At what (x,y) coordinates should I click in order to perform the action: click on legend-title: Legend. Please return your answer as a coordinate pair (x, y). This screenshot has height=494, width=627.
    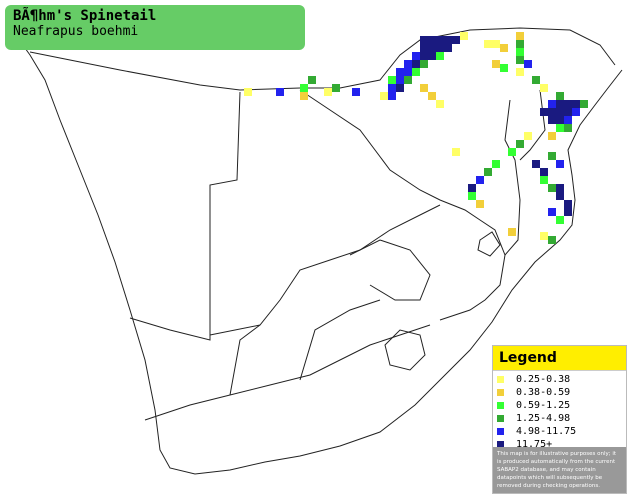
    Looking at the image, I should click on (559, 358).